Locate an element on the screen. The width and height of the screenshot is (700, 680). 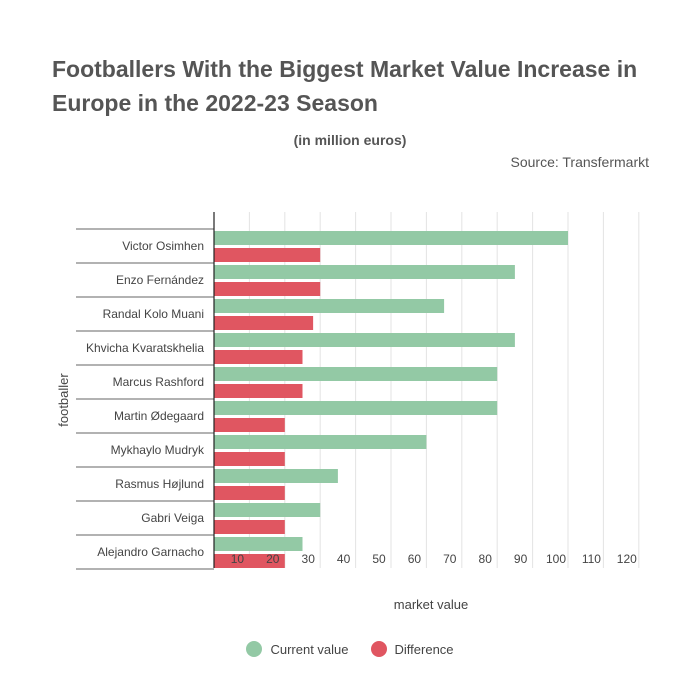
x-tick-label-50: 50 is located at coordinates (379, 559).